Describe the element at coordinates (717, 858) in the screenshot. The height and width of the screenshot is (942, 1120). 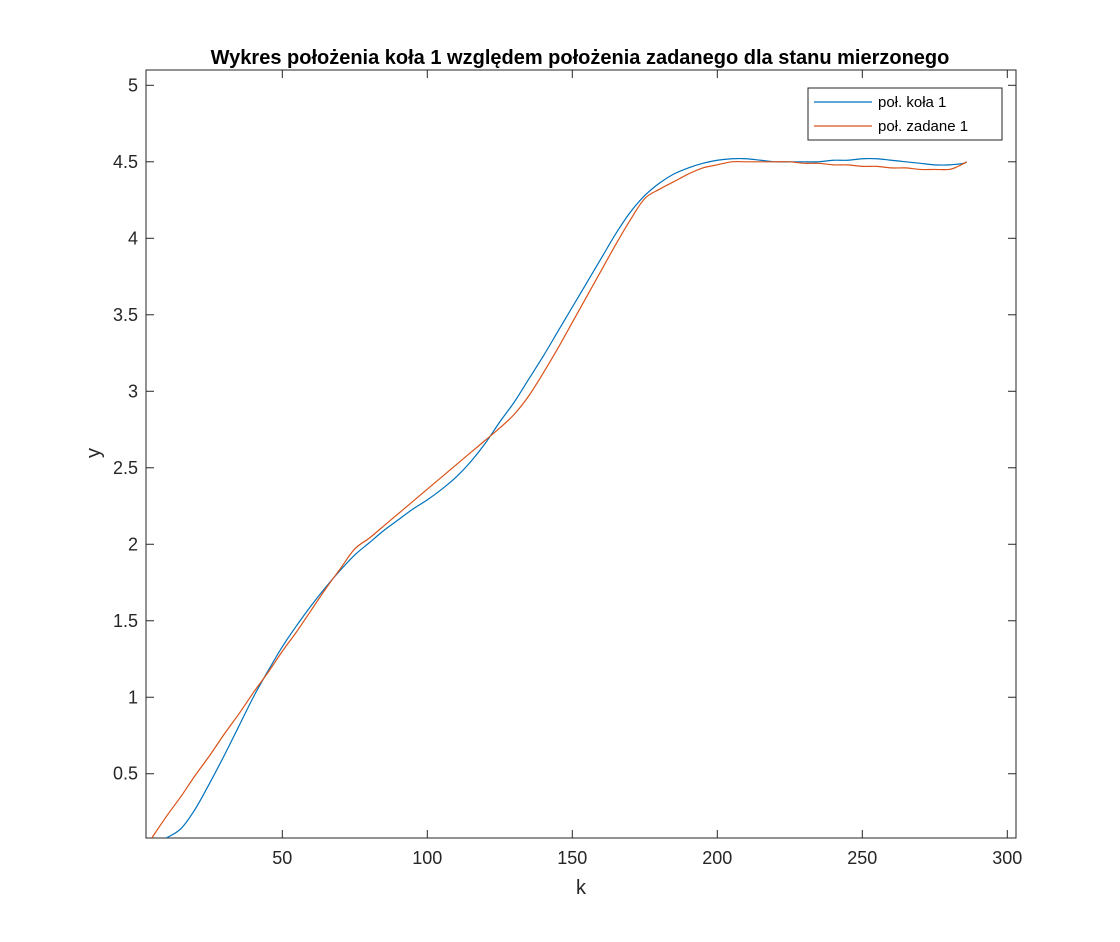
I see `x-tick-label: 200` at that location.